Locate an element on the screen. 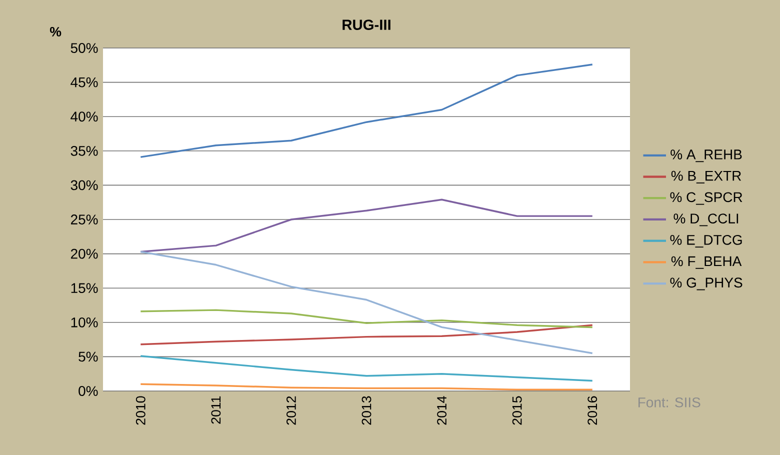 The height and width of the screenshot is (455, 780). text: Font: SIIS is located at coordinates (669, 402).